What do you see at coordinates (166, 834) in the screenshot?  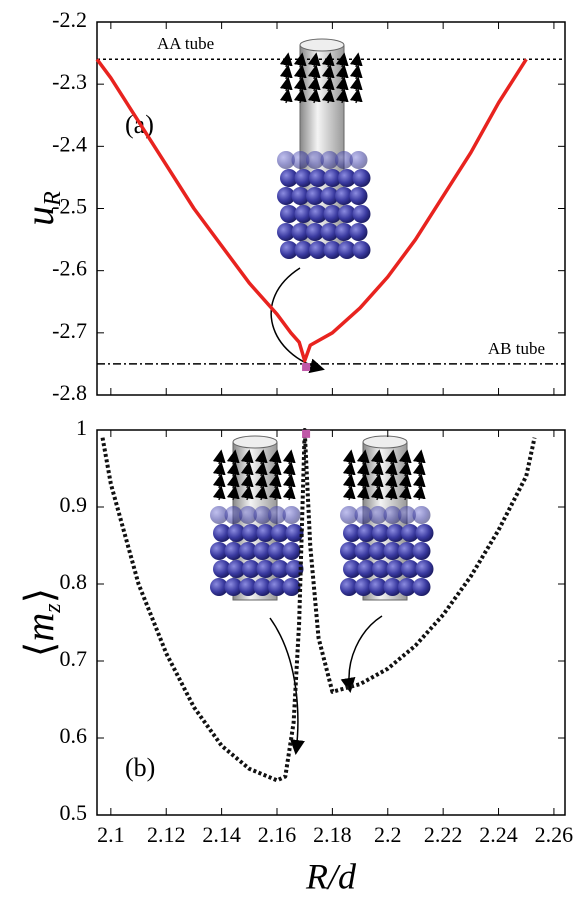 I see `x-tick-label: 2.12` at bounding box center [166, 834].